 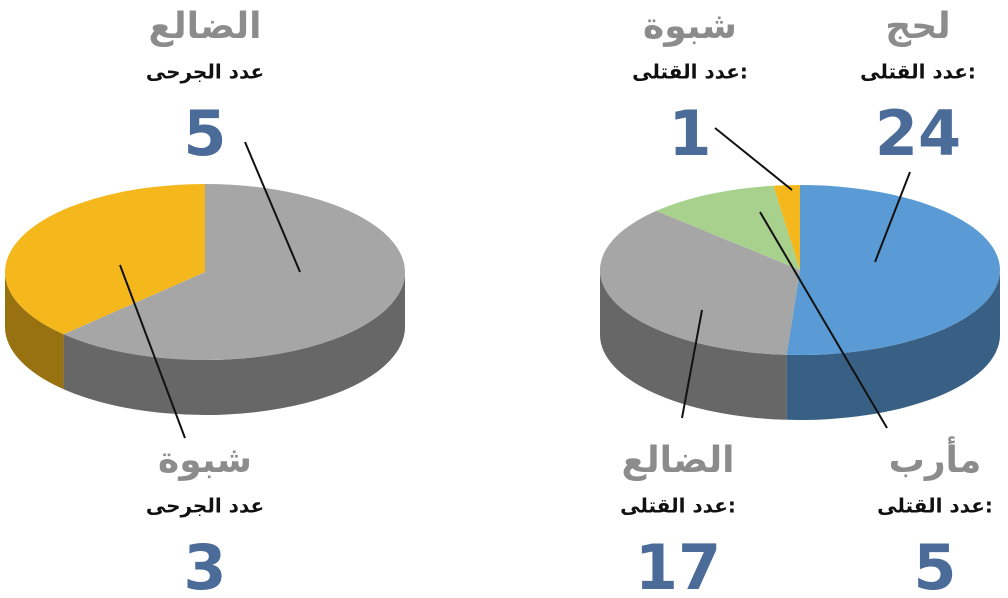 What do you see at coordinates (917, 26) in the screenshot?
I see `category-label: لحج` at bounding box center [917, 26].